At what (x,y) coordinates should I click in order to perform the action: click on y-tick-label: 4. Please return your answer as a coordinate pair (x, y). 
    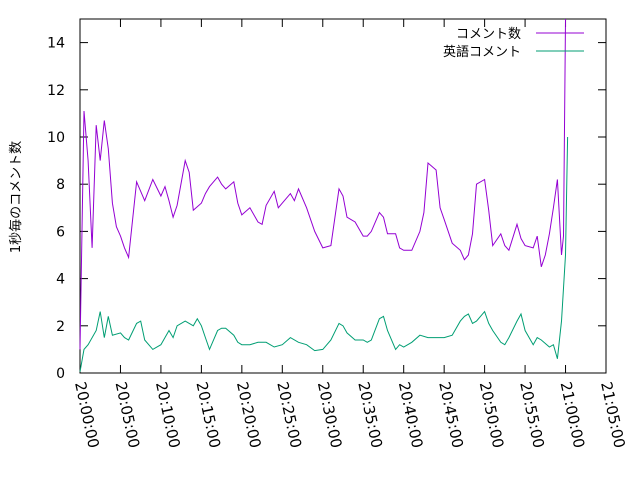
    Looking at the image, I should click on (60, 280).